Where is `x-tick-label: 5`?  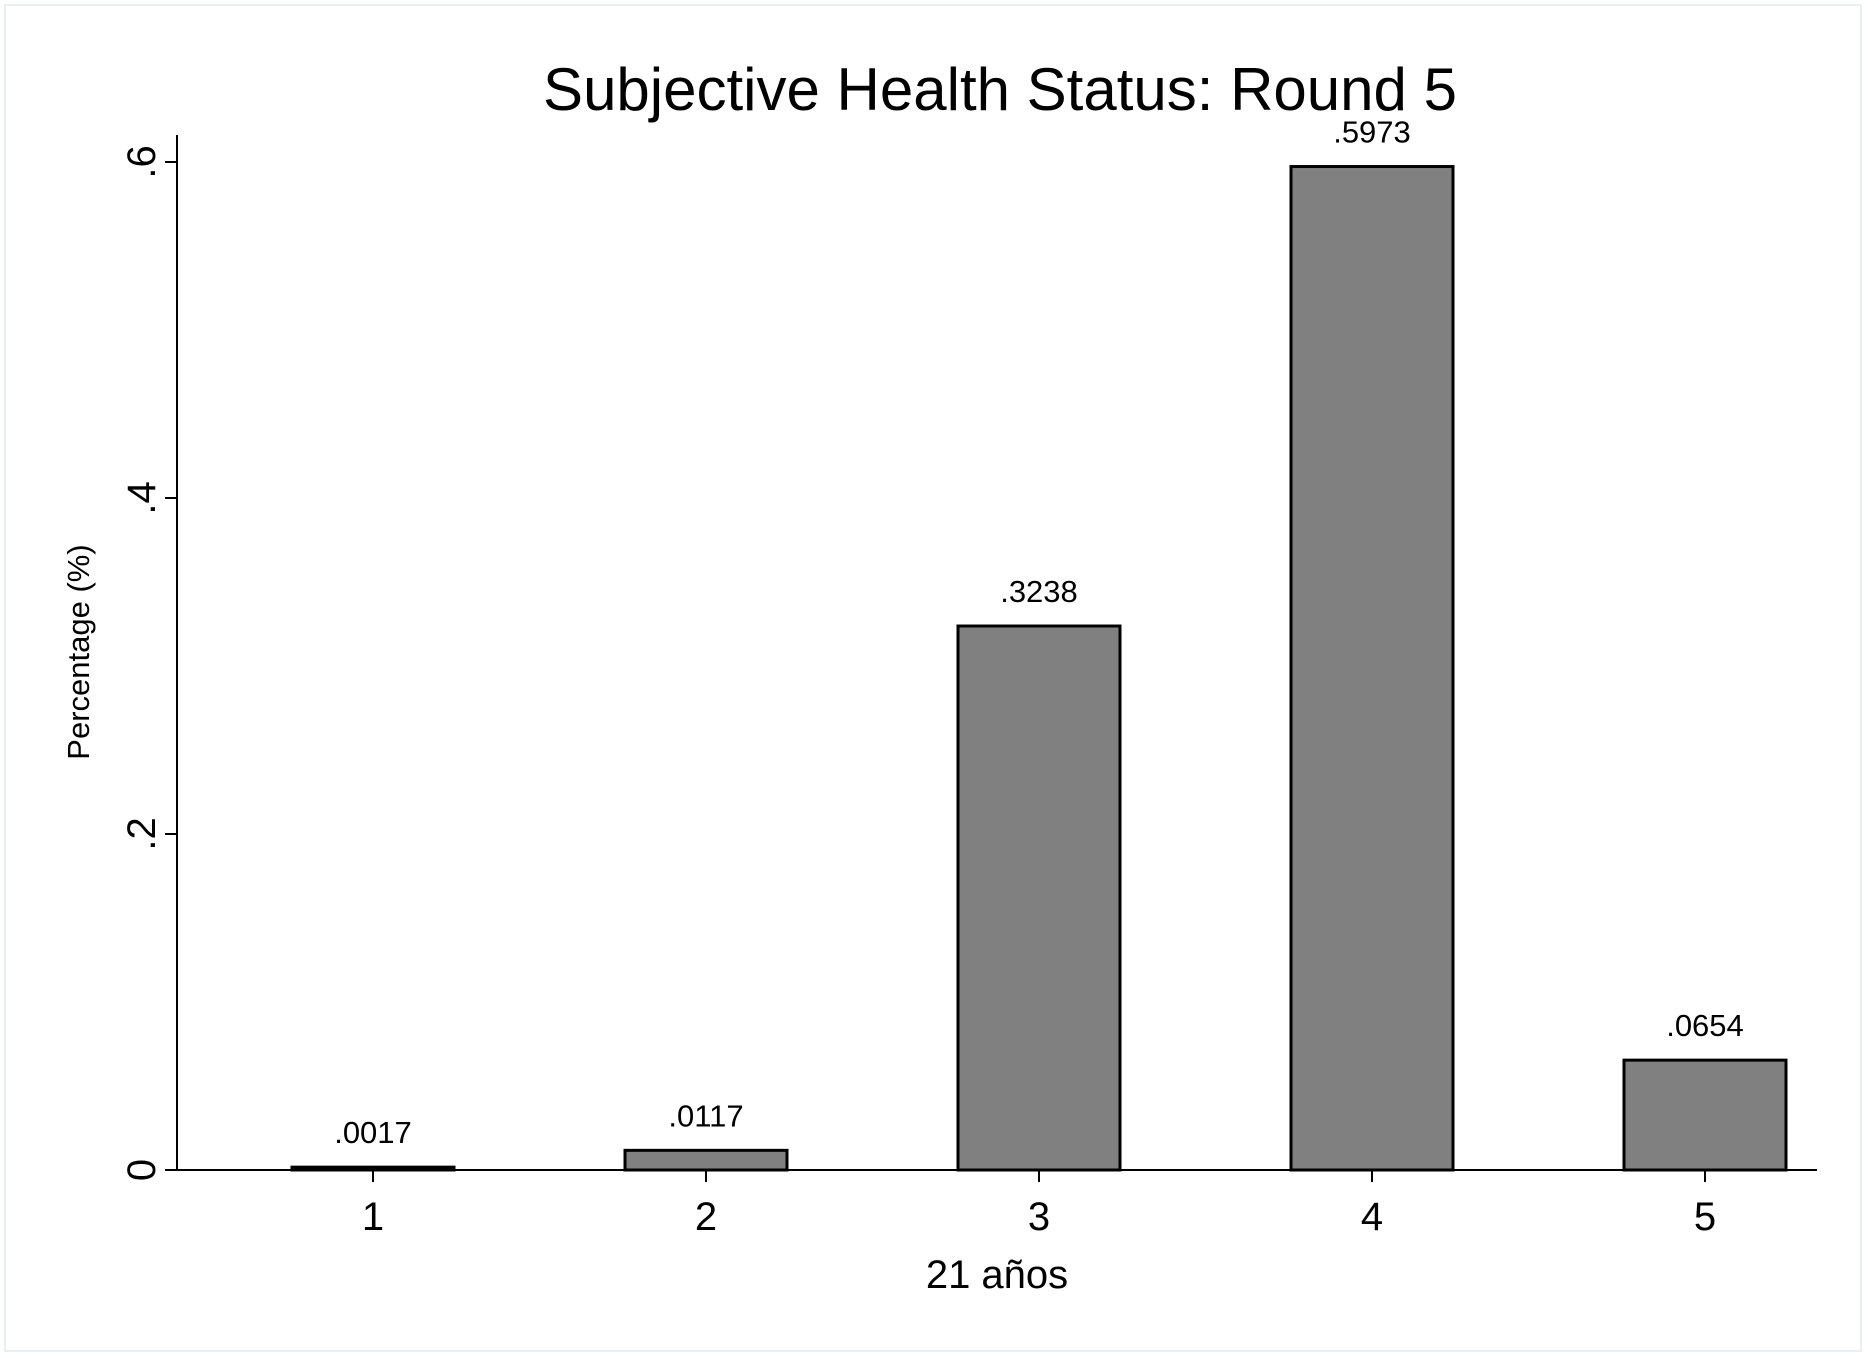
x-tick-label: 5 is located at coordinates (1705, 1217).